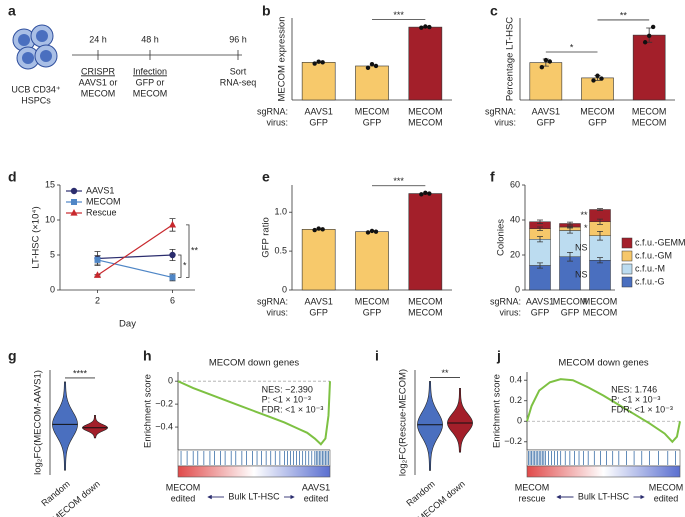 This screenshot has height=517, width=685. I want to click on legend-label: AAVS1, so click(100, 190).